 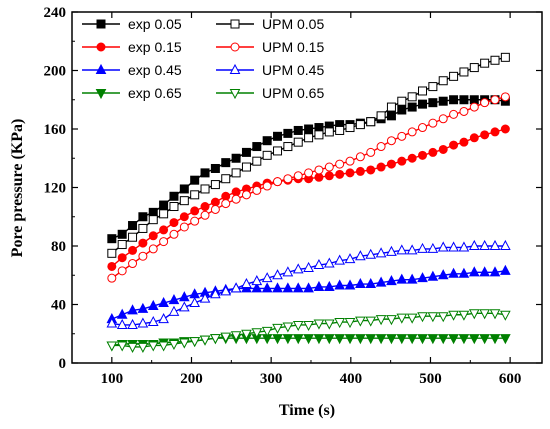 What do you see at coordinates (307, 410) in the screenshot?
I see `x-axis-title: Time (s)` at bounding box center [307, 410].